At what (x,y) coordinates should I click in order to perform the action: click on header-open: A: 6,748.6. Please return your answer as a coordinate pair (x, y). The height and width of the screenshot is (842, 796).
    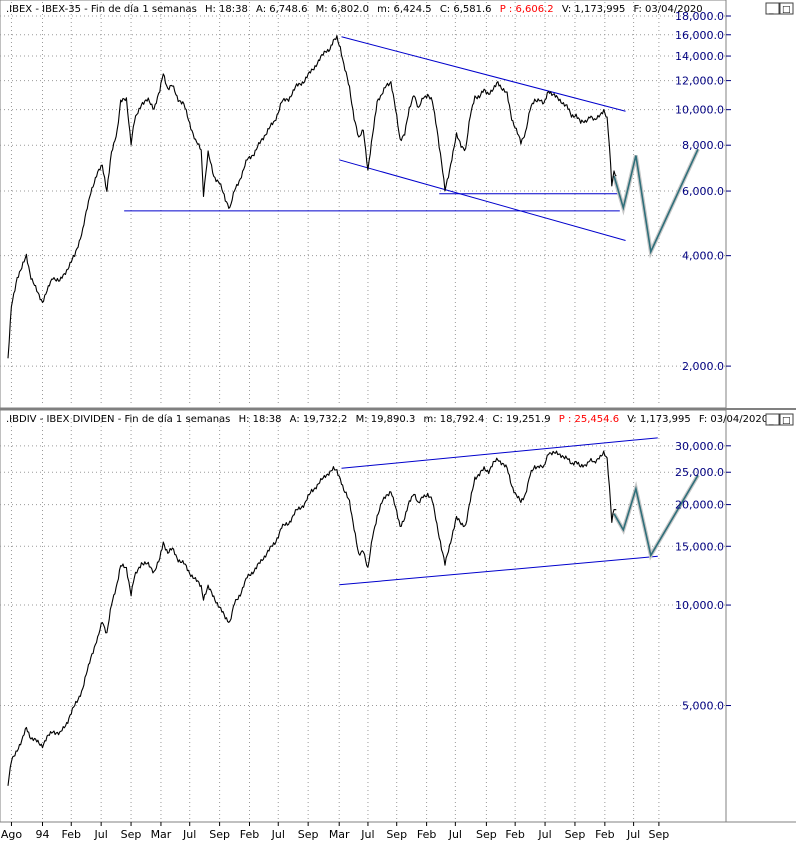
    Looking at the image, I should click on (281, 9).